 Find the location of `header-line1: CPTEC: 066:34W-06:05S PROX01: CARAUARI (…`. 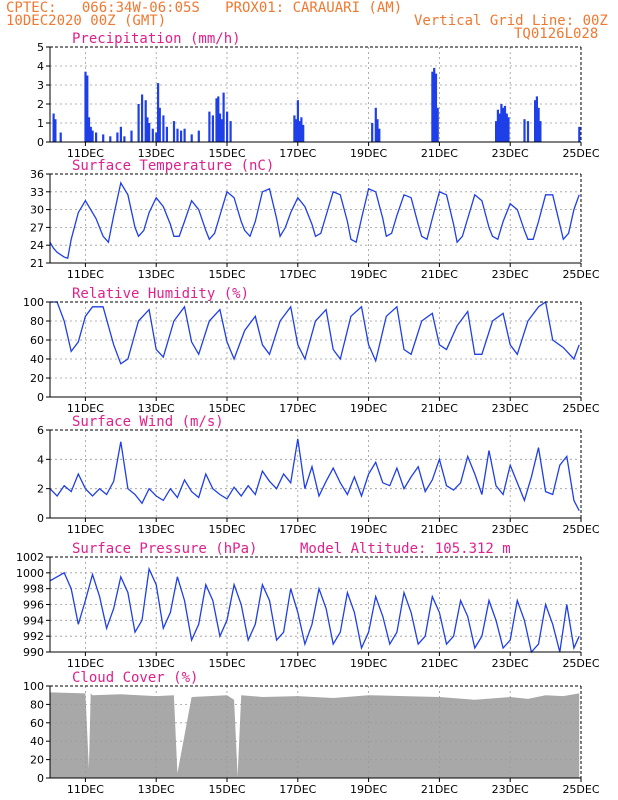

header-line1: CPTEC: 066:34W-06:05S PROX01: CARAUARI (… is located at coordinates (204, 8).